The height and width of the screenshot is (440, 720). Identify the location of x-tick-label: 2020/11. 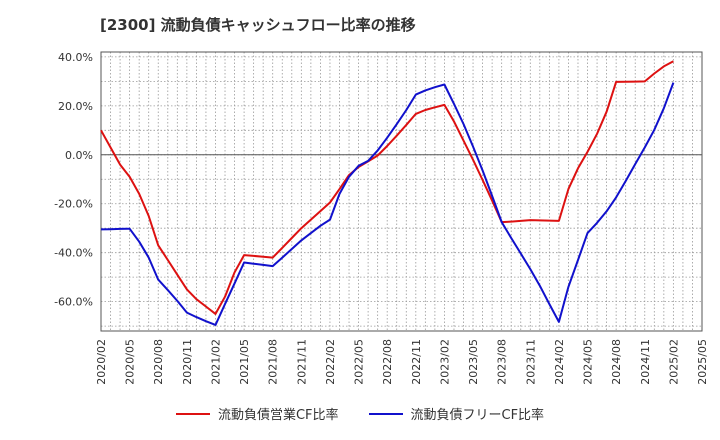
(187, 362).